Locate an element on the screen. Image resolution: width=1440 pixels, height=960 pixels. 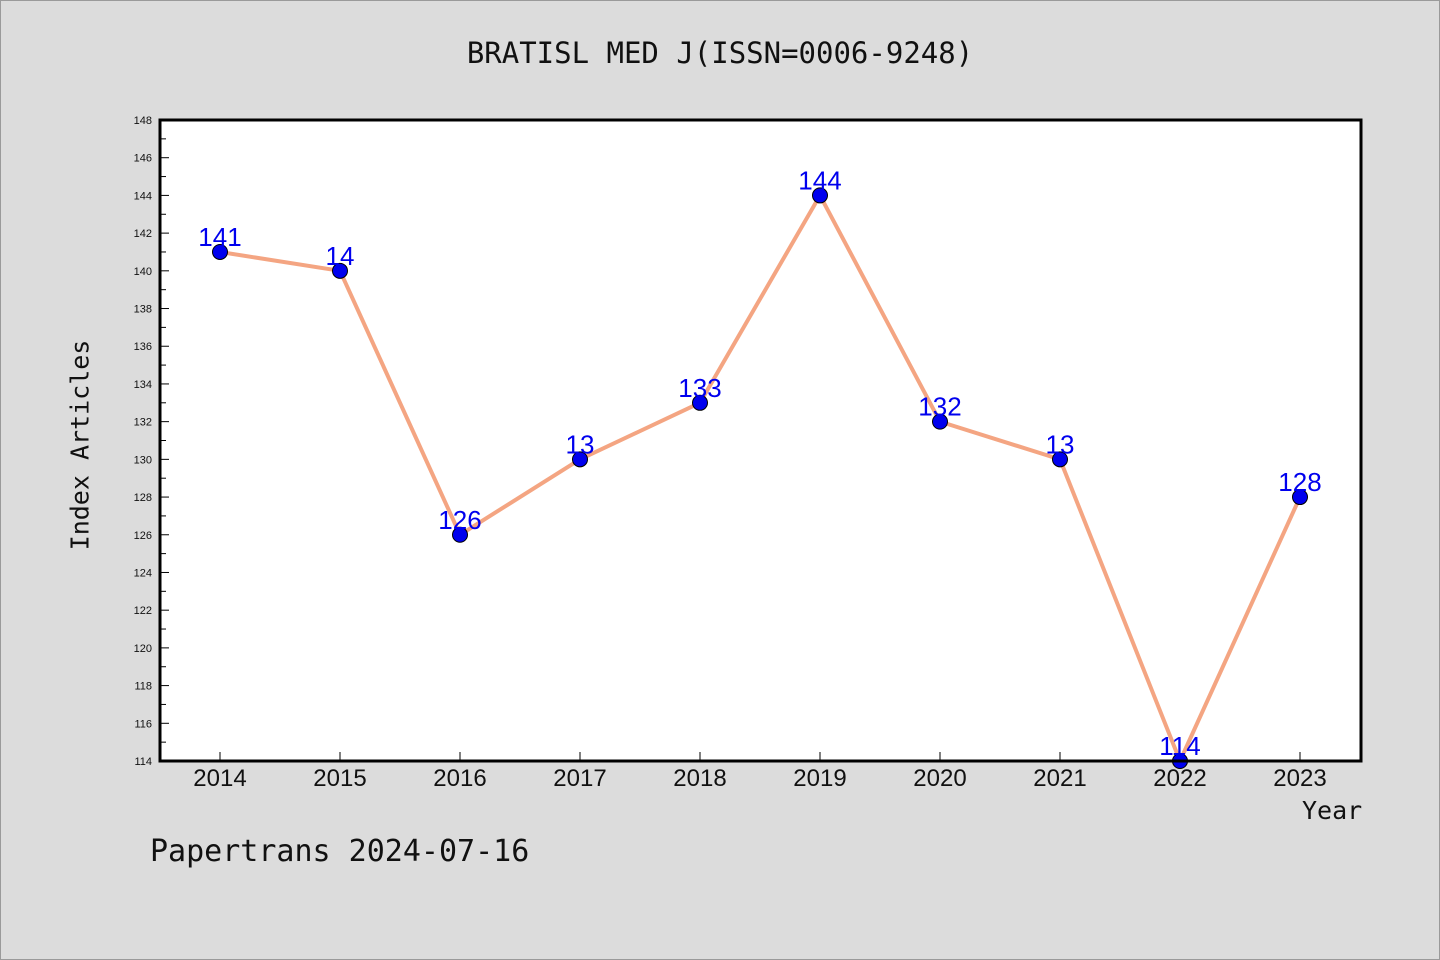
y-tick-label: 136 is located at coordinates (143, 347).